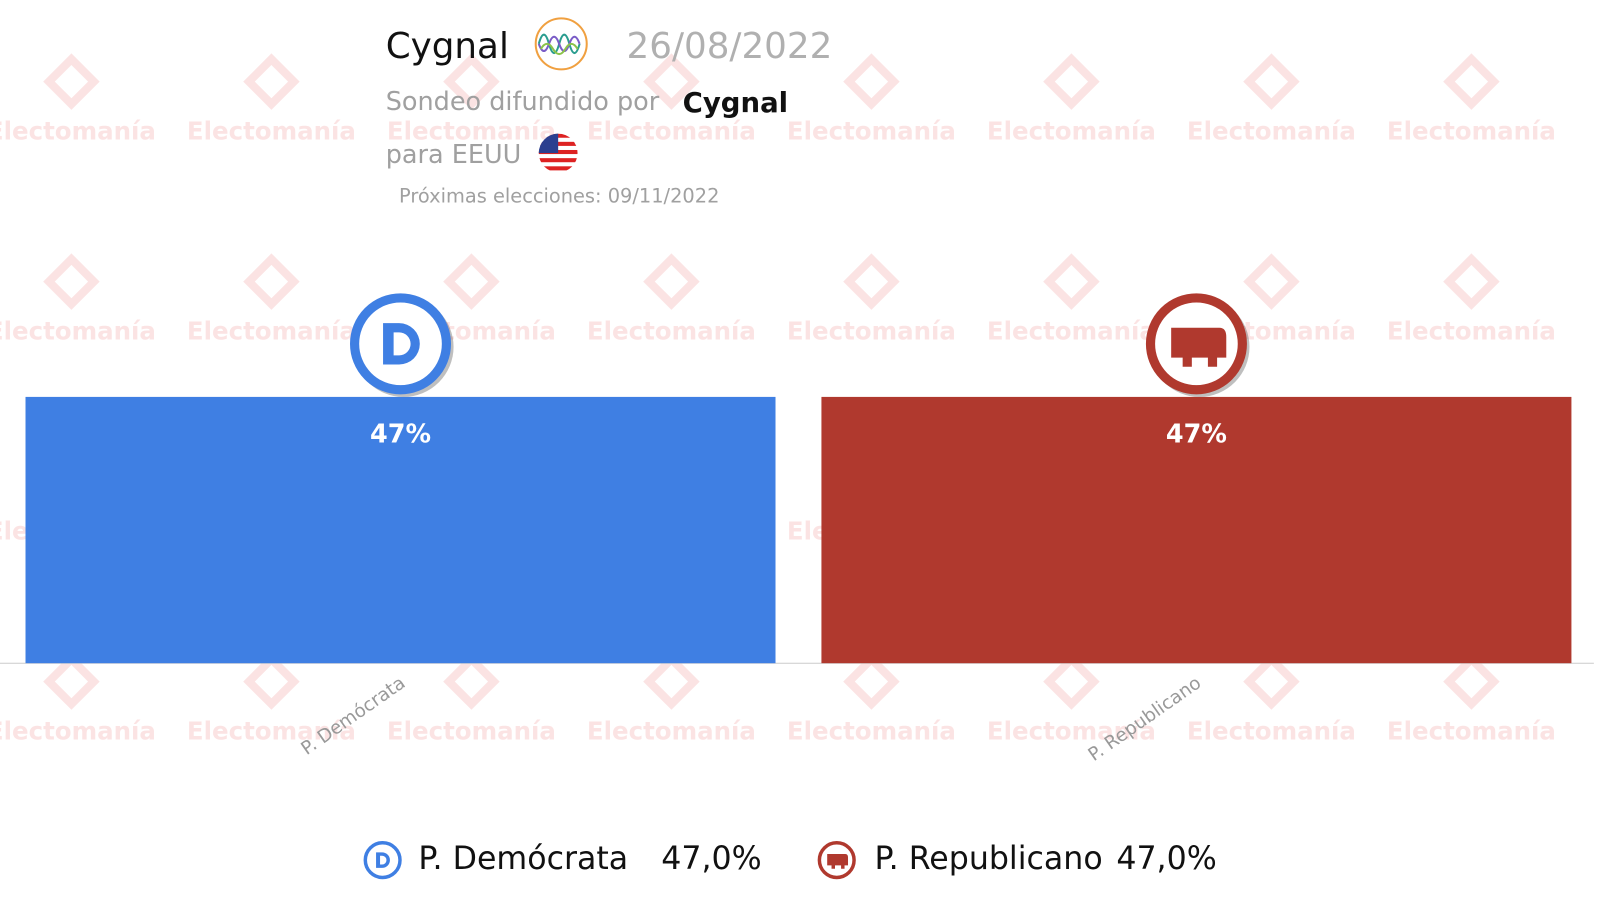 This screenshot has width=1600, height=904. What do you see at coordinates (523, 102) in the screenshot?
I see `released-by: Sondeo difundido por` at bounding box center [523, 102].